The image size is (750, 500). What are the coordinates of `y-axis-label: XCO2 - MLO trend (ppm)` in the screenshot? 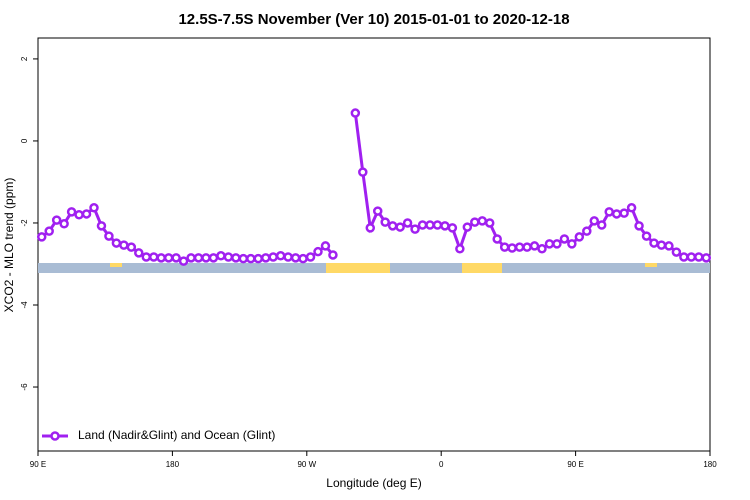 It's located at (9, 245).